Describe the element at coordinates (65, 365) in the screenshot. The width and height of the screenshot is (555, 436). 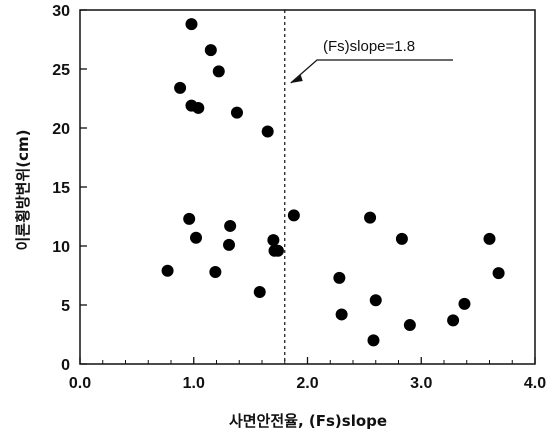
I see `y-tick-label: 0` at that location.